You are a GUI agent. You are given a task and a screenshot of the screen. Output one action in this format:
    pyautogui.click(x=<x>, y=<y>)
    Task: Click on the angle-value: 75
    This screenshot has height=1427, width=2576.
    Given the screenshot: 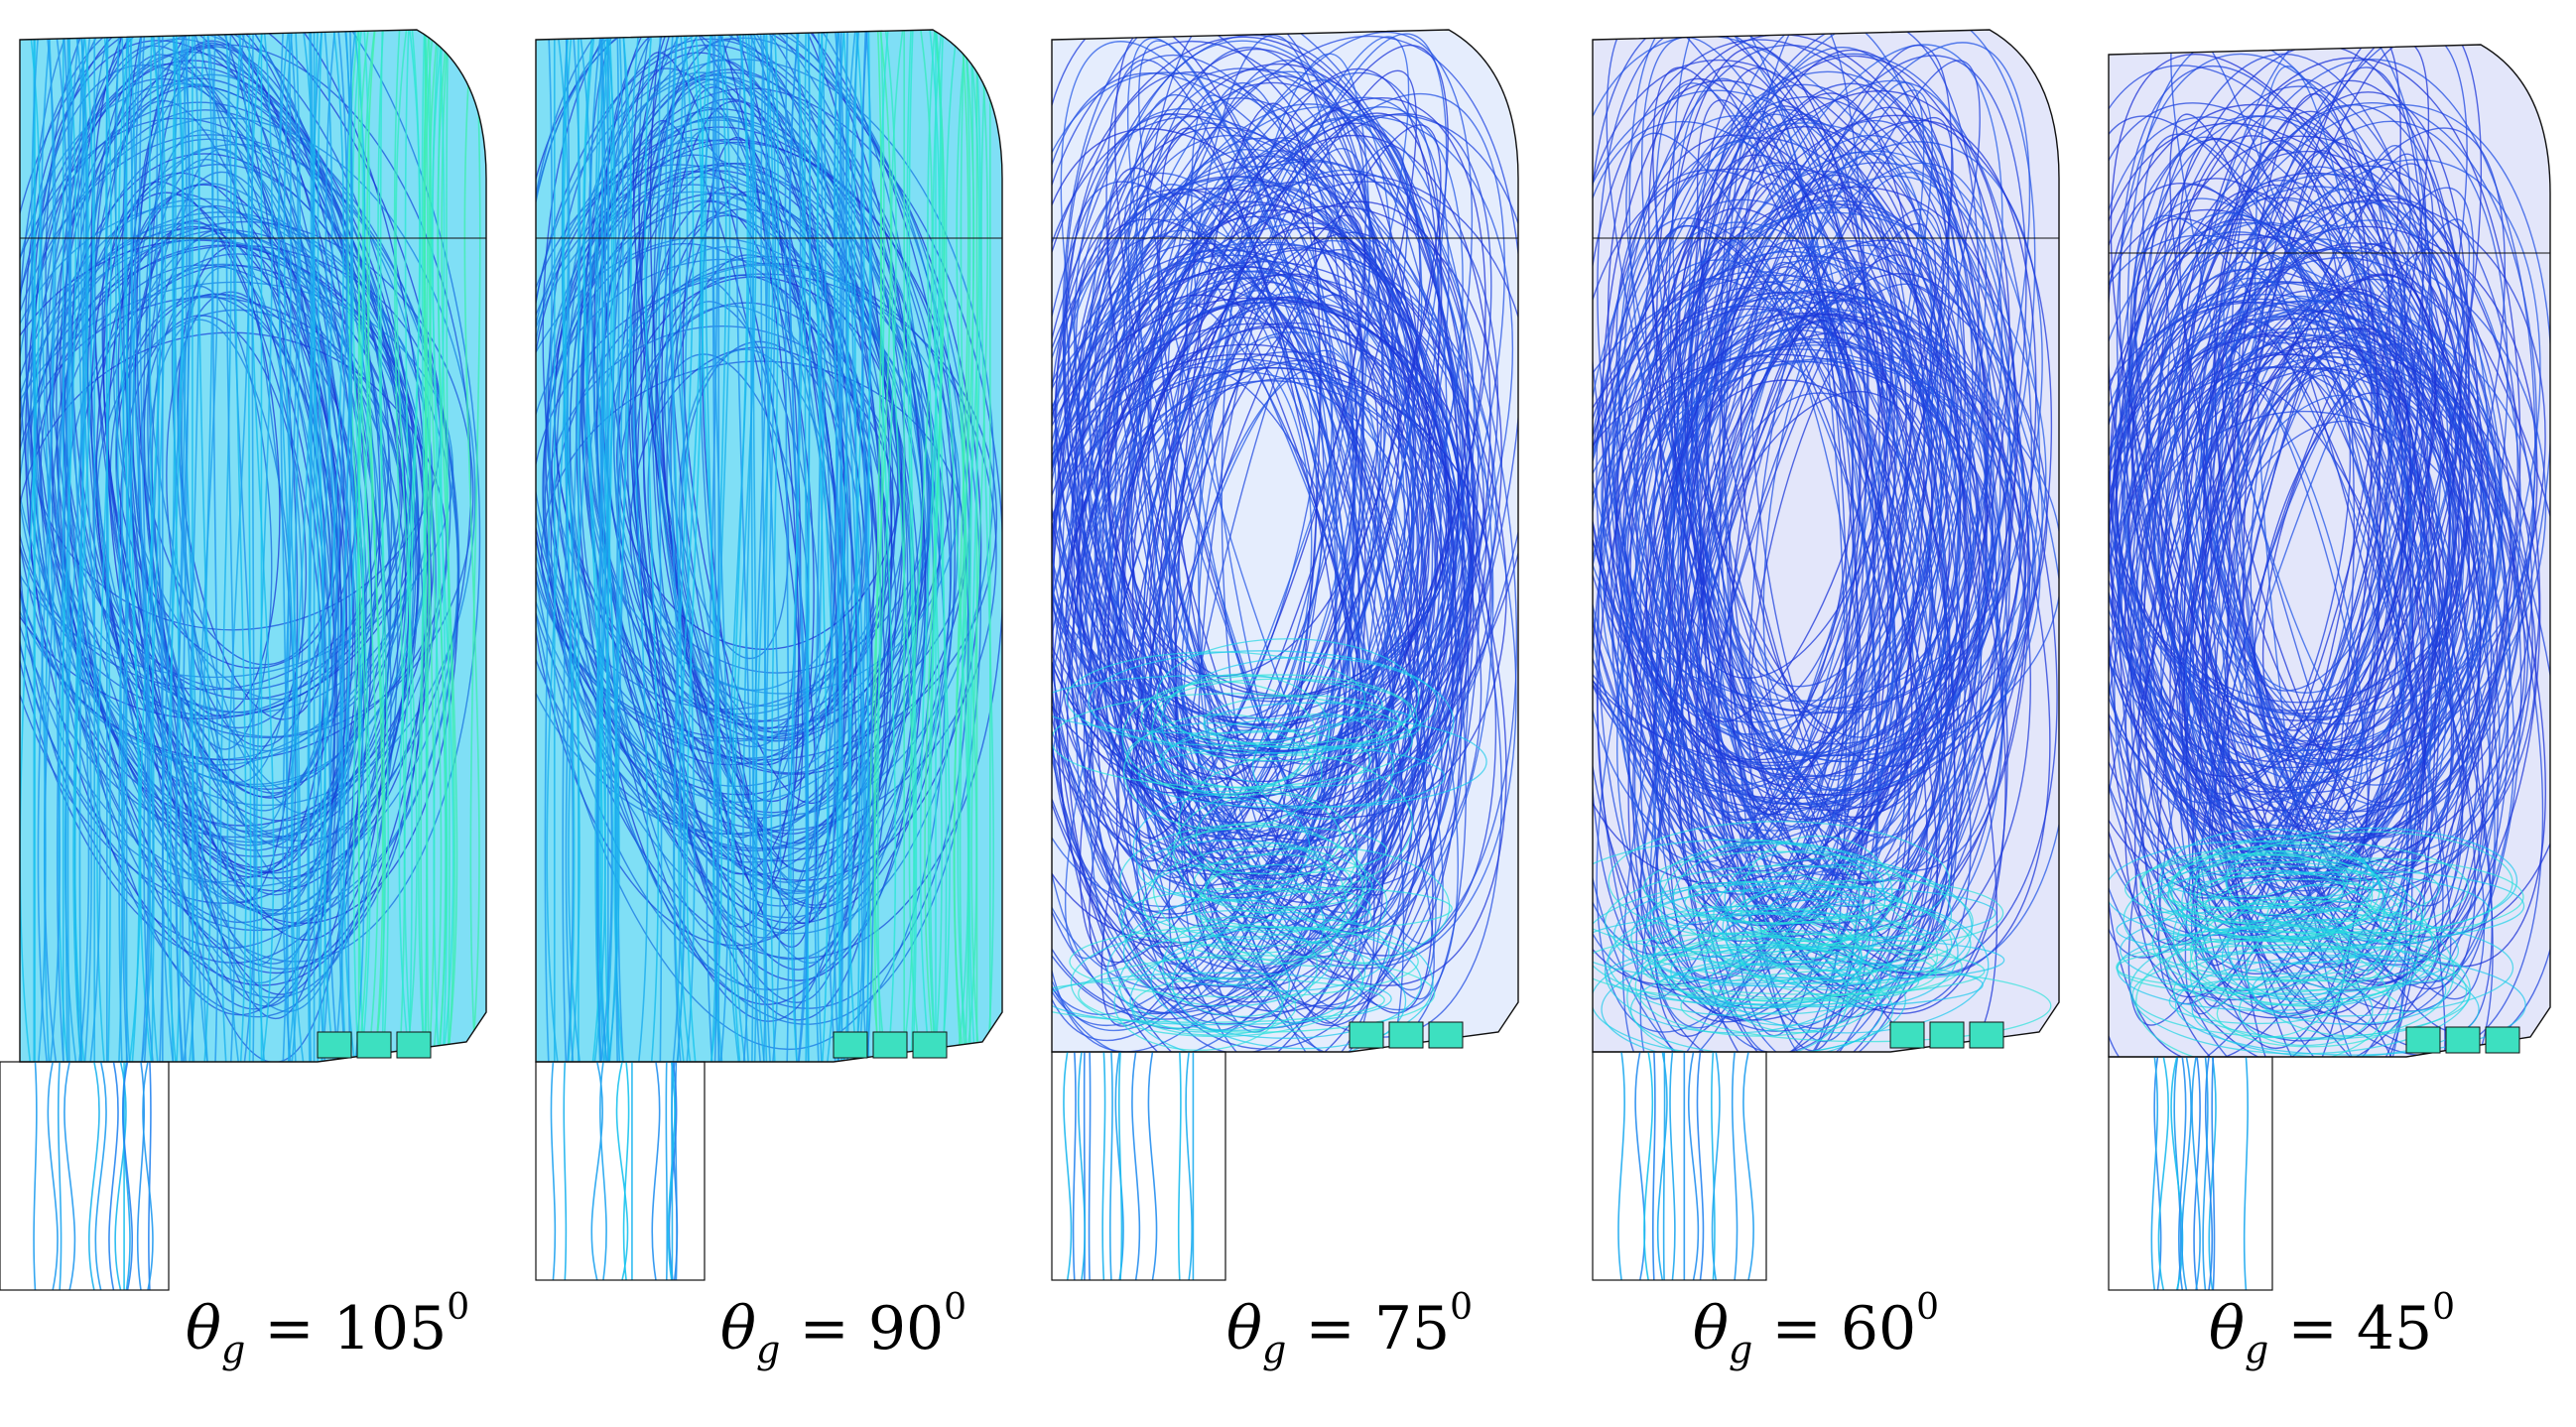 What is the action you would take?
    pyautogui.click(x=1412, y=1328)
    